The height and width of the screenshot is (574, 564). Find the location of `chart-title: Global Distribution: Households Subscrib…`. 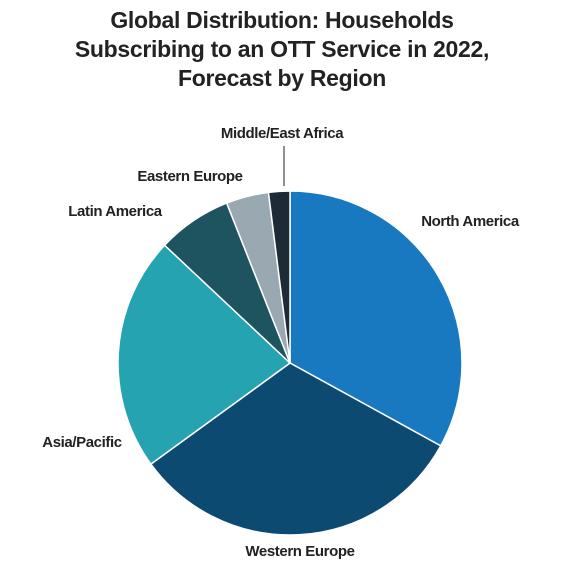

chart-title: Global Distribution: Households Subscrib… is located at coordinates (282, 49).